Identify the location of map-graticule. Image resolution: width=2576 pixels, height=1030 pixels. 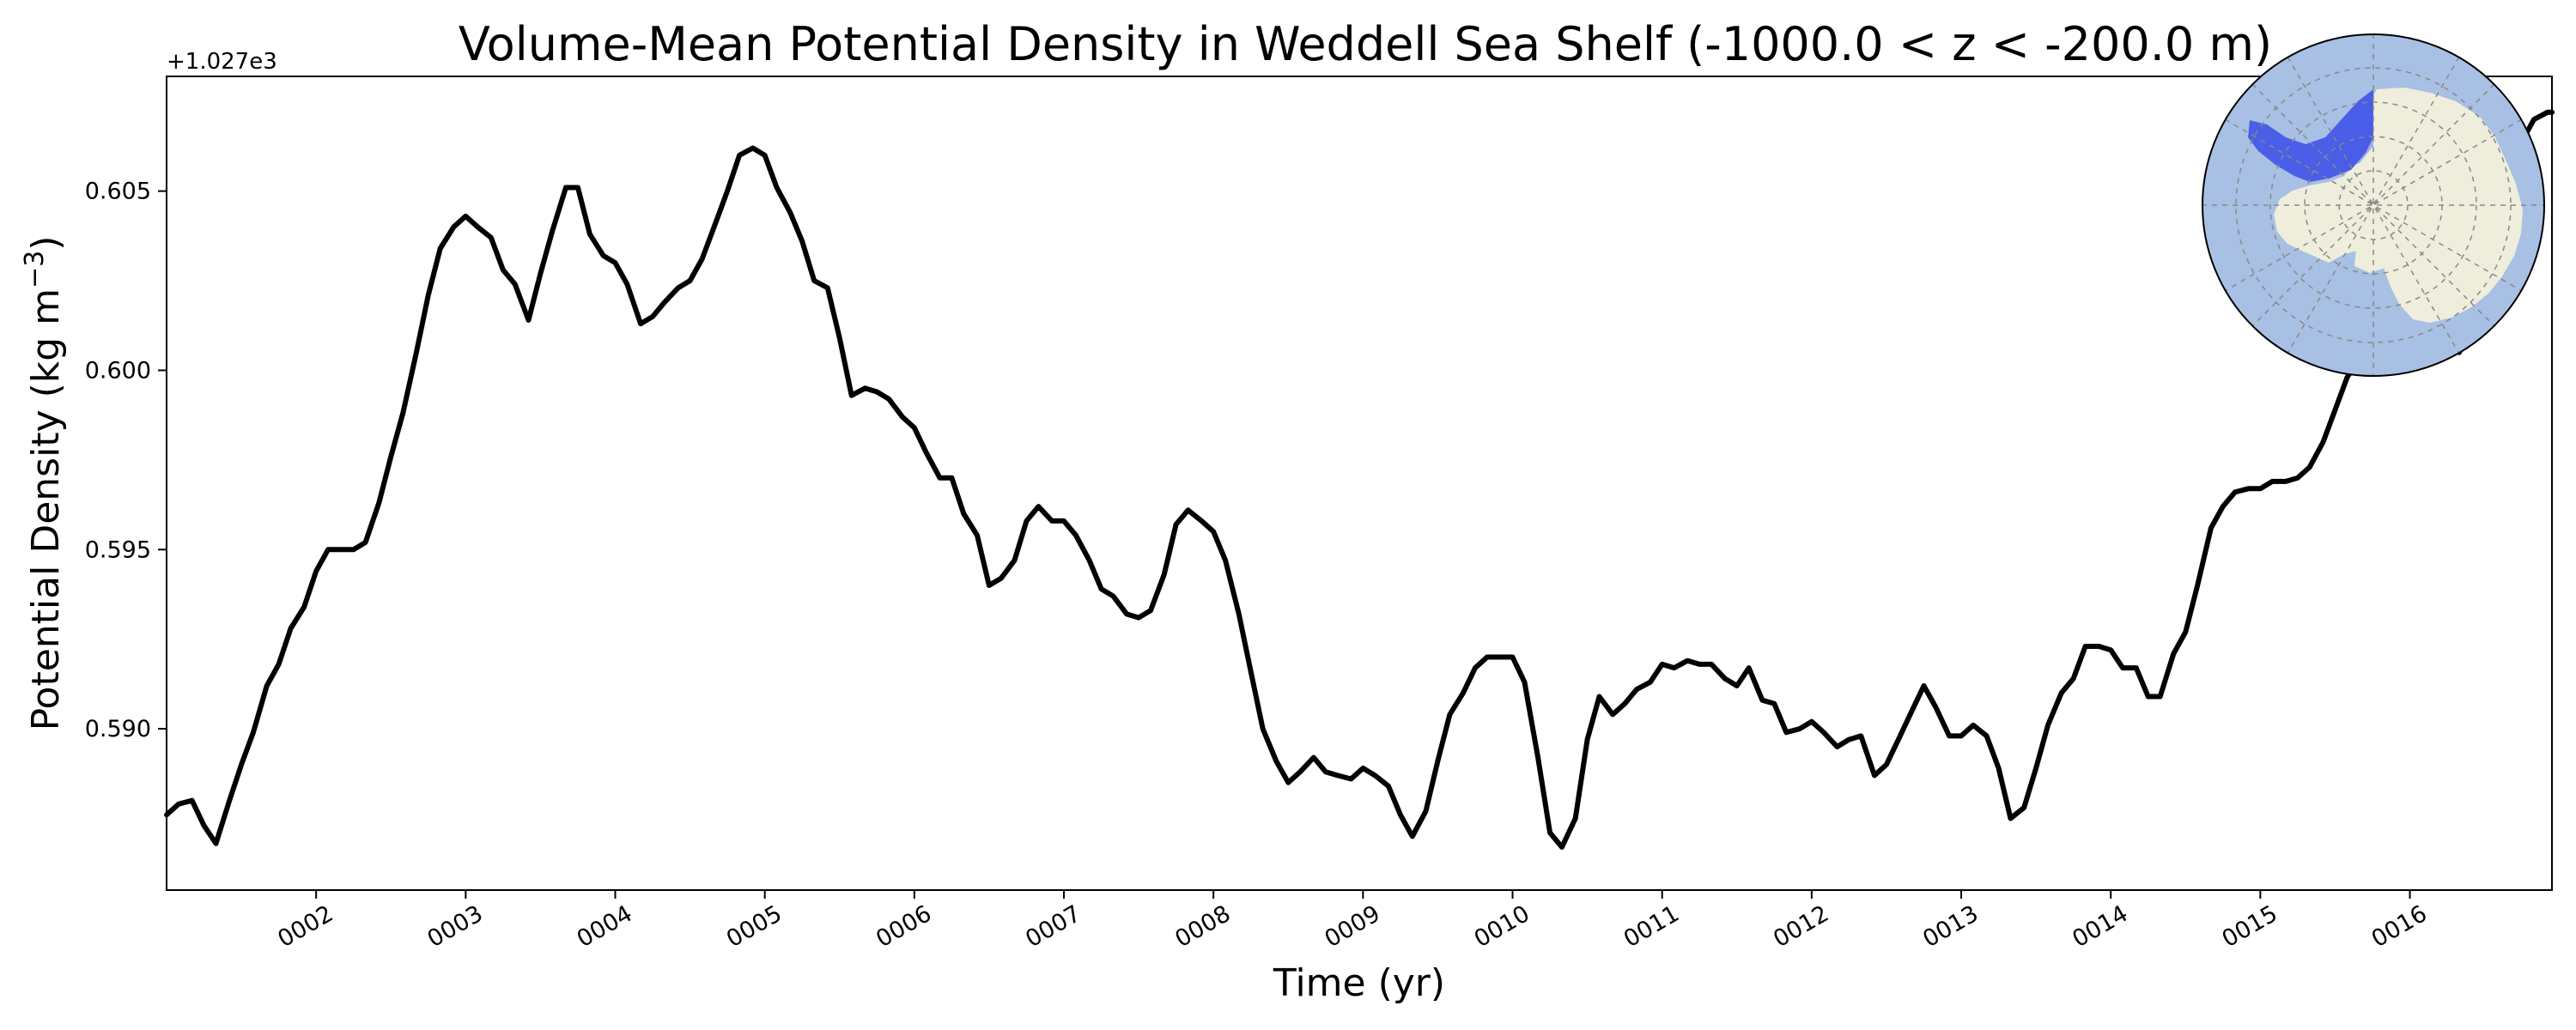
(2373, 205).